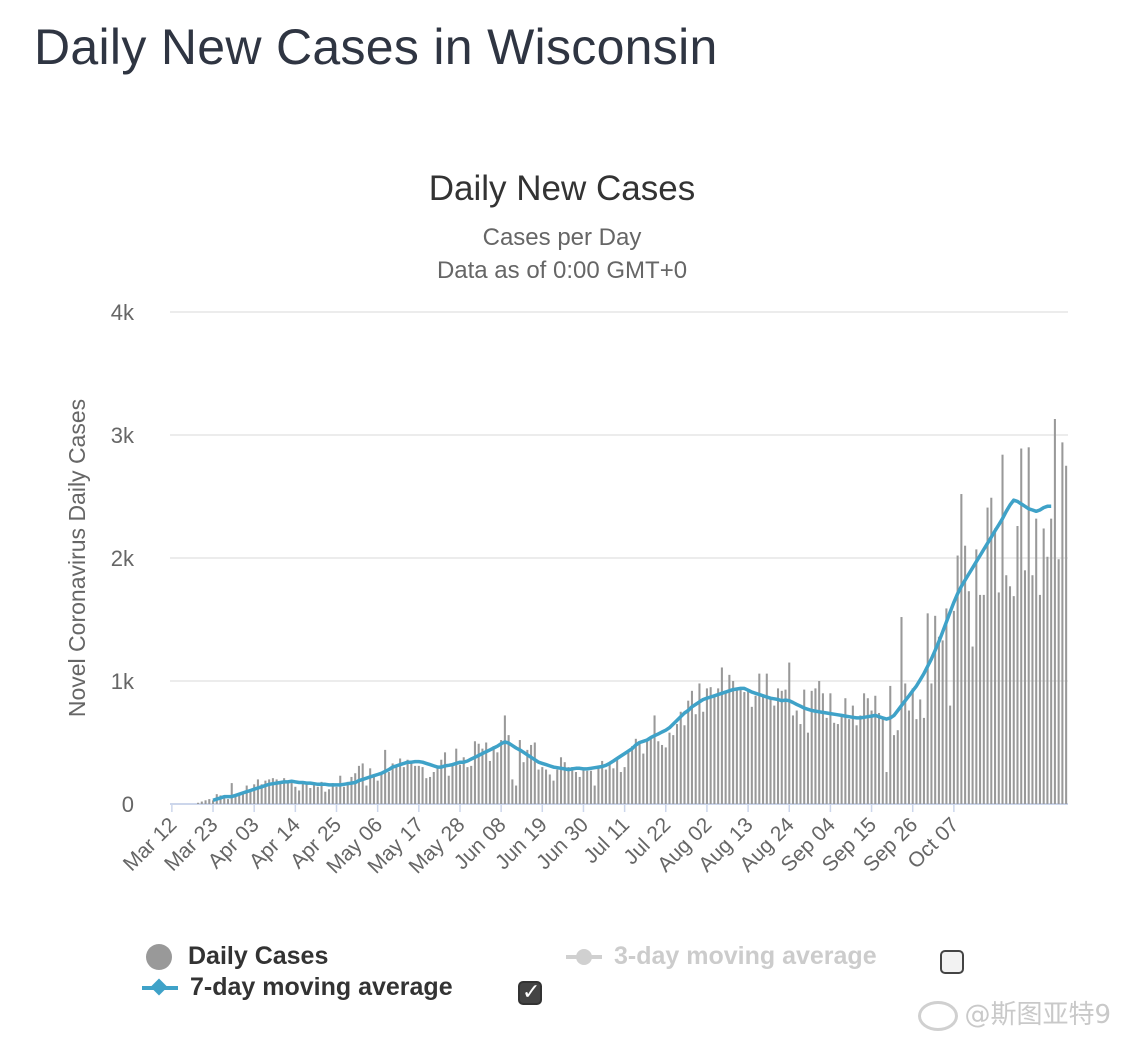 The height and width of the screenshot is (1043, 1125). What do you see at coordinates (376, 47) in the screenshot?
I see `page-title: Daily New Cases in Wisconsin` at bounding box center [376, 47].